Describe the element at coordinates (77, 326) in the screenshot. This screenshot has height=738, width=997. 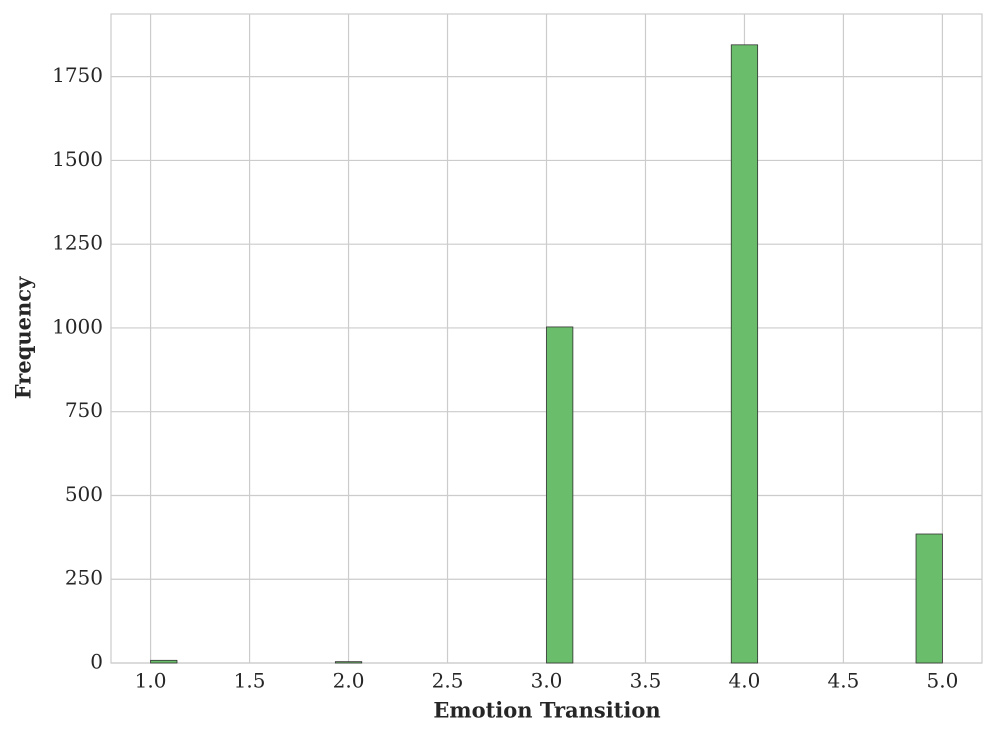
I see `y-tick-label: 1000` at that location.